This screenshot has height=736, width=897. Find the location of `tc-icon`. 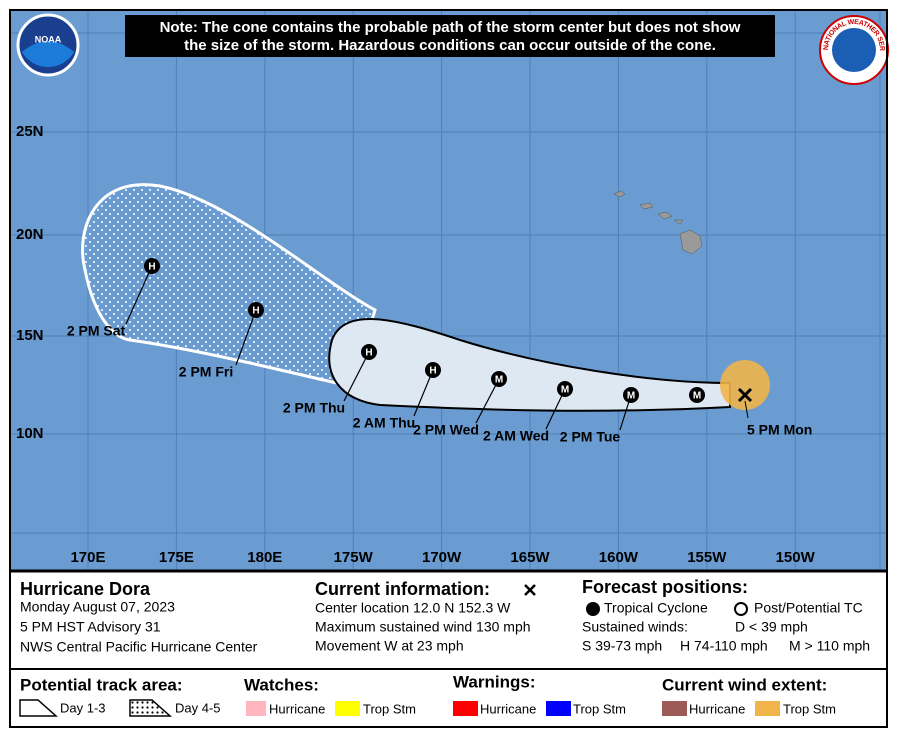

tc-icon is located at coordinates (593, 609).